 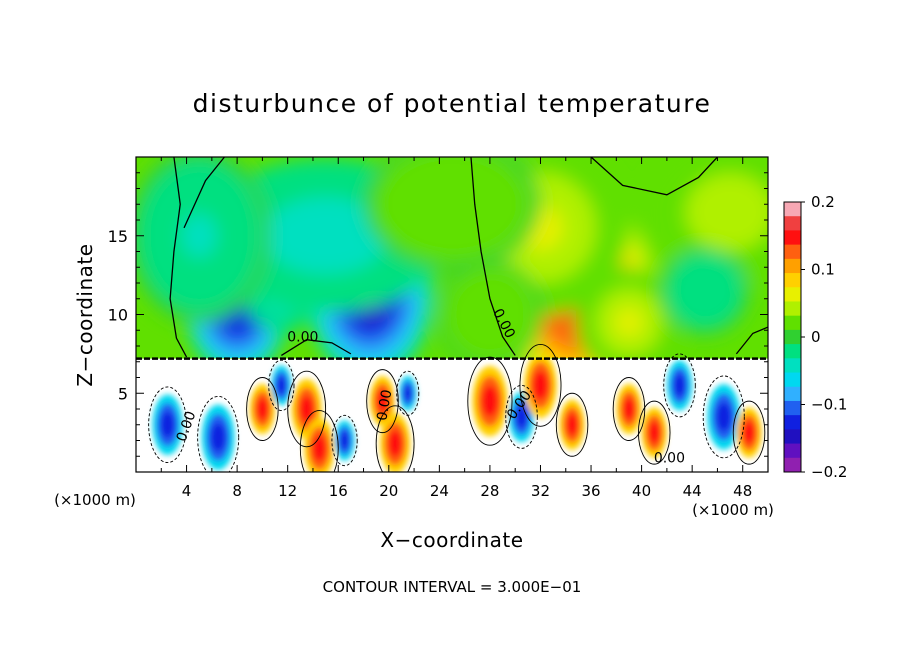 What do you see at coordinates (118, 315) in the screenshot?
I see `y-tick-label-1: 10` at bounding box center [118, 315].